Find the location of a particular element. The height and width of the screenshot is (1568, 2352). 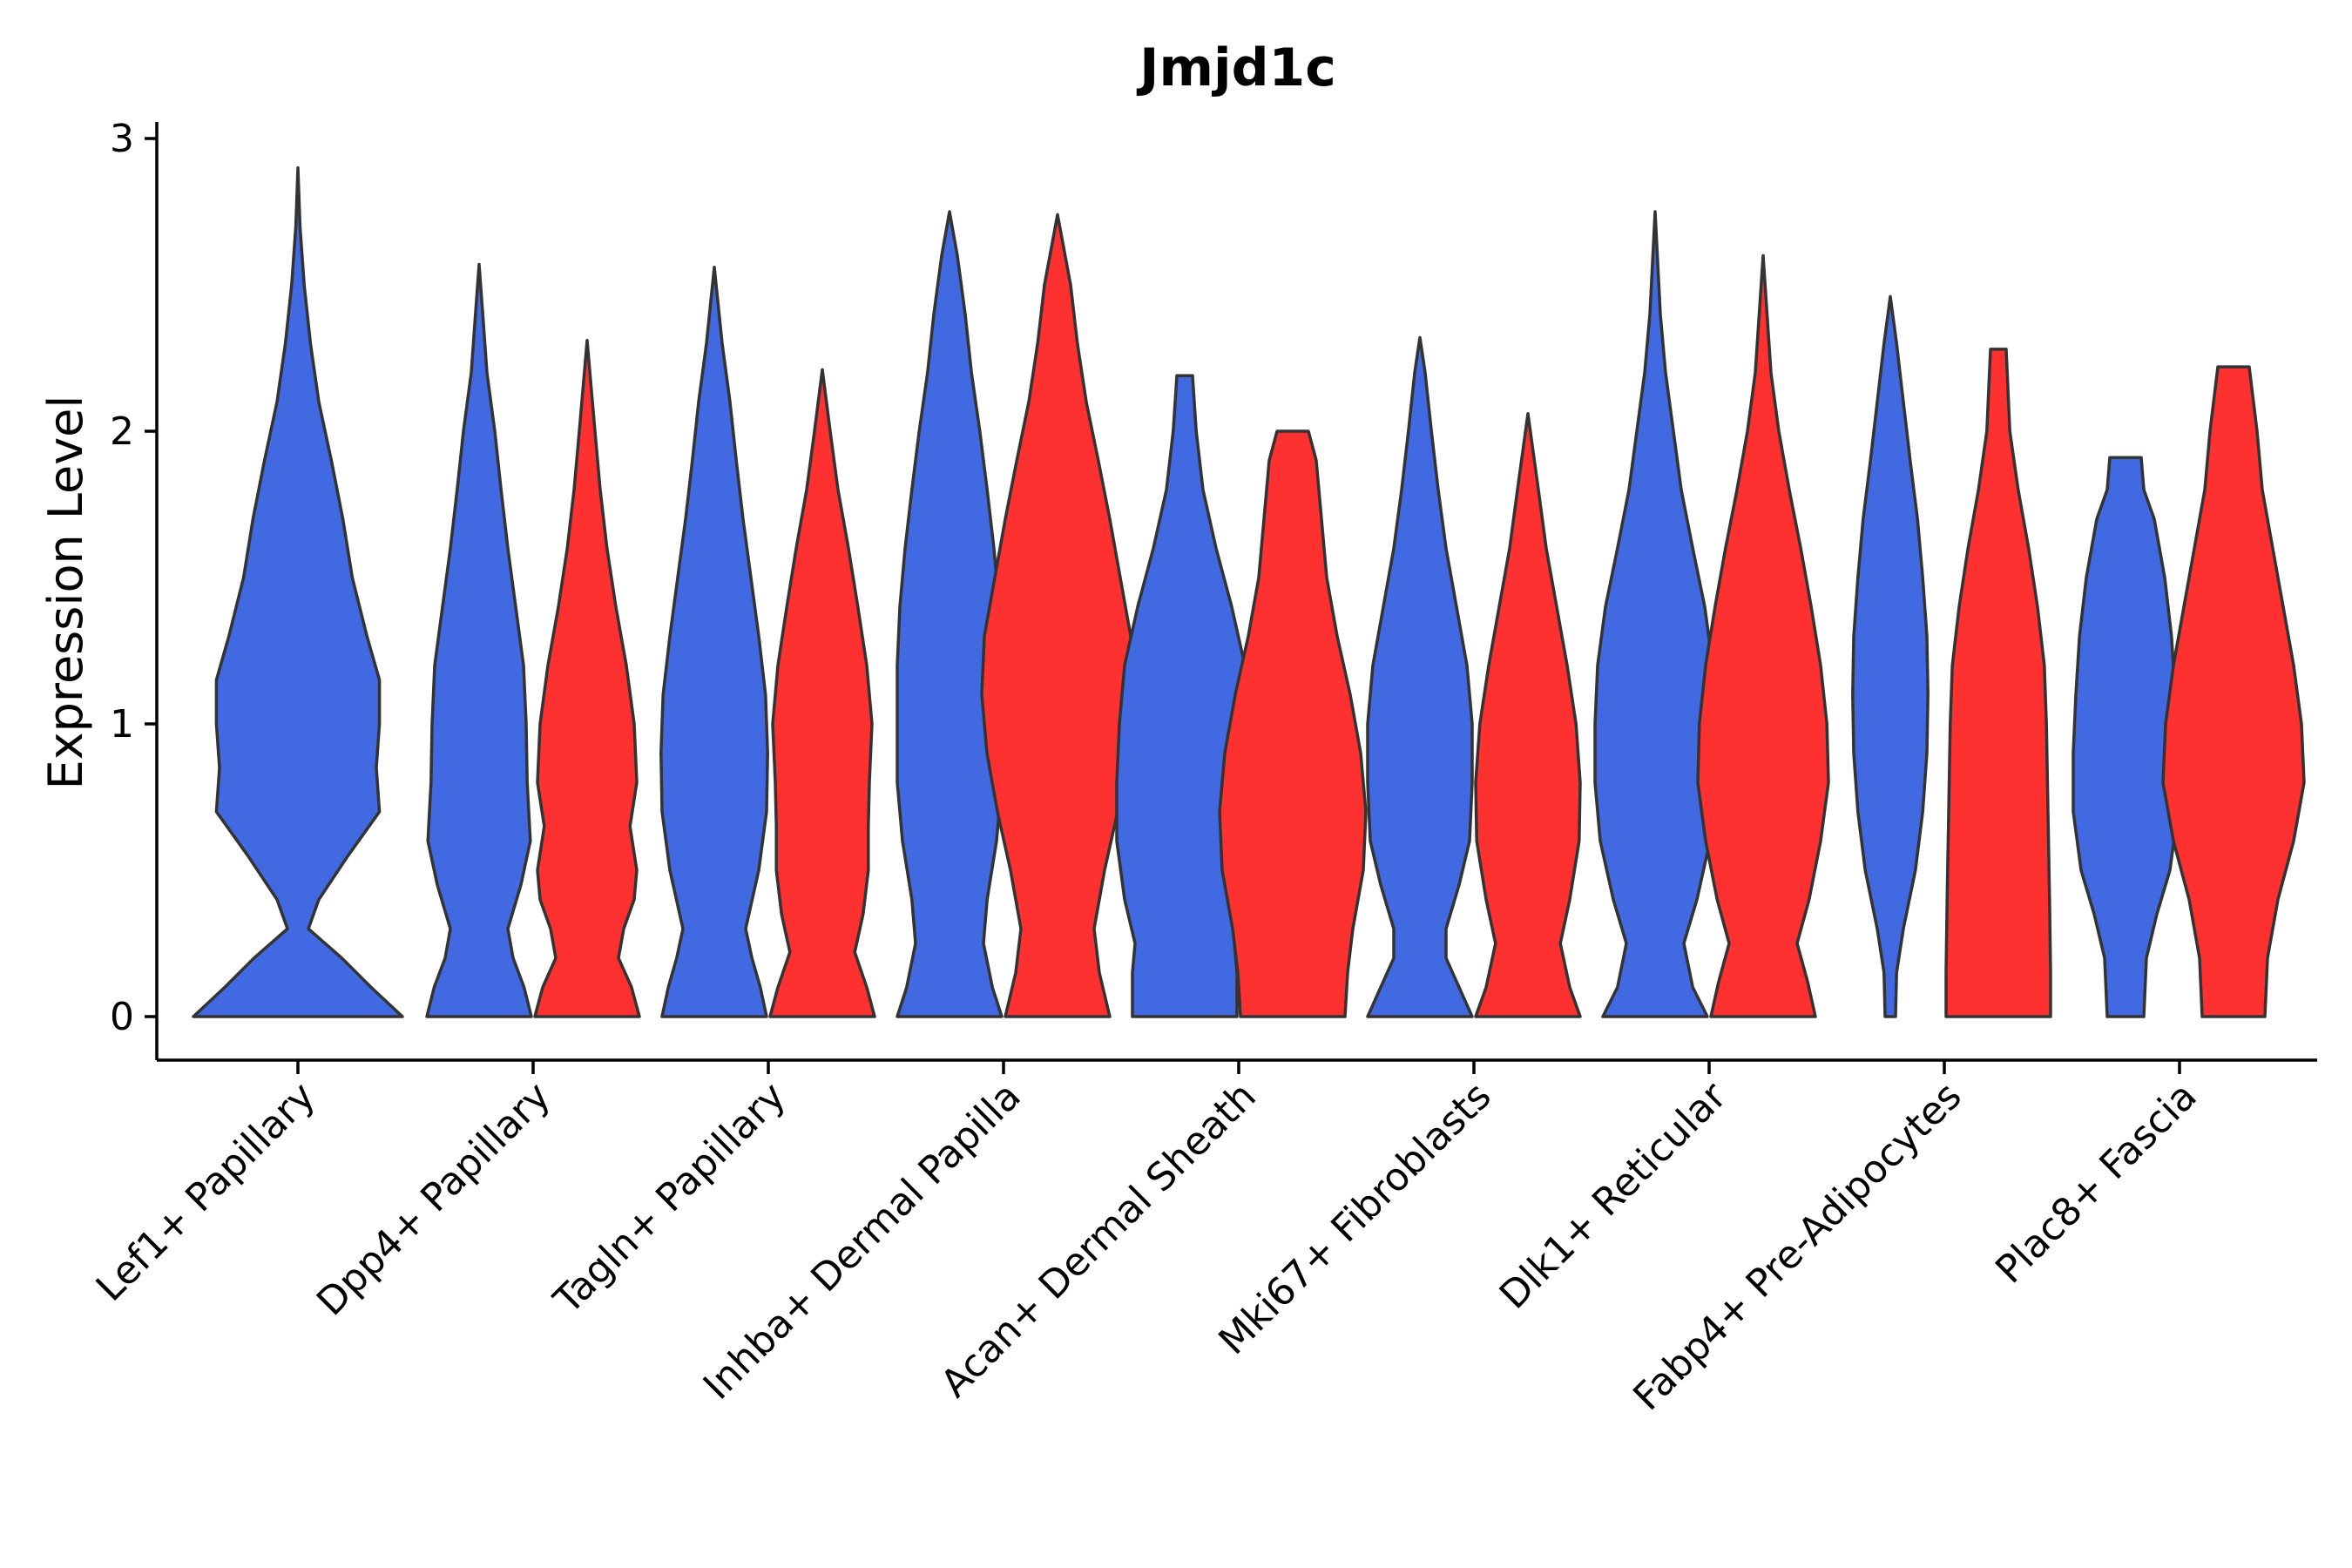

y-tick-label: 2 is located at coordinates (122, 432).